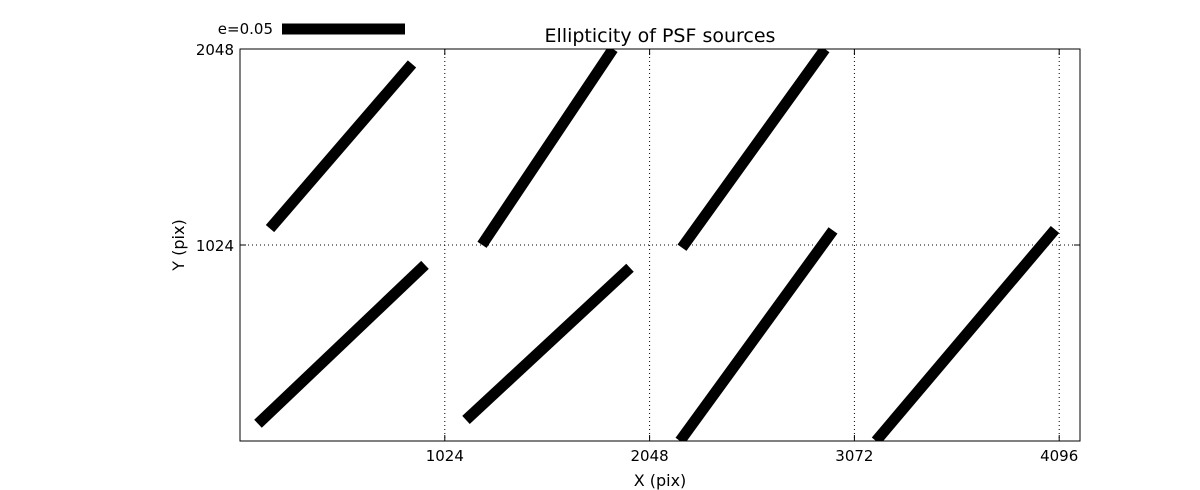 Image resolution: width=1200 pixels, height=490 pixels. What do you see at coordinates (215, 50) in the screenshot?
I see `y-tick-label: 2048` at bounding box center [215, 50].